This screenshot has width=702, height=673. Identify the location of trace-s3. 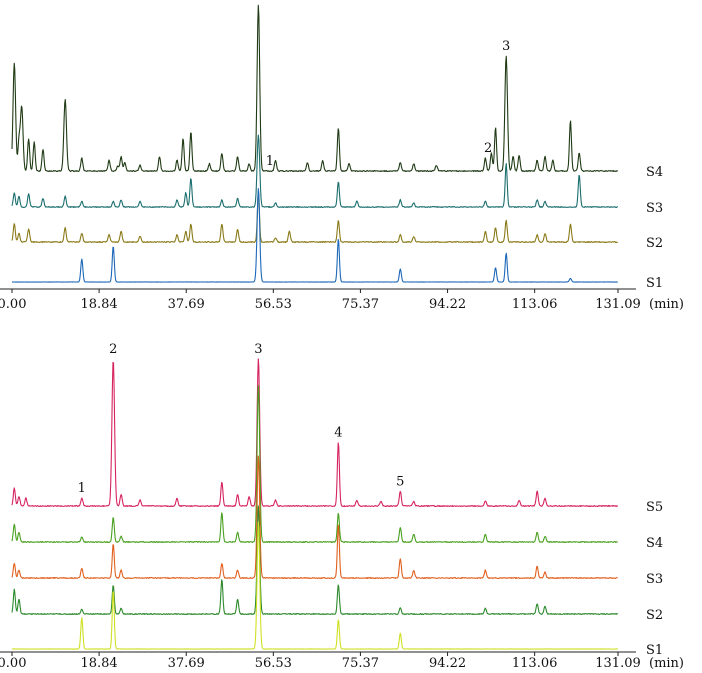
(314, 171).